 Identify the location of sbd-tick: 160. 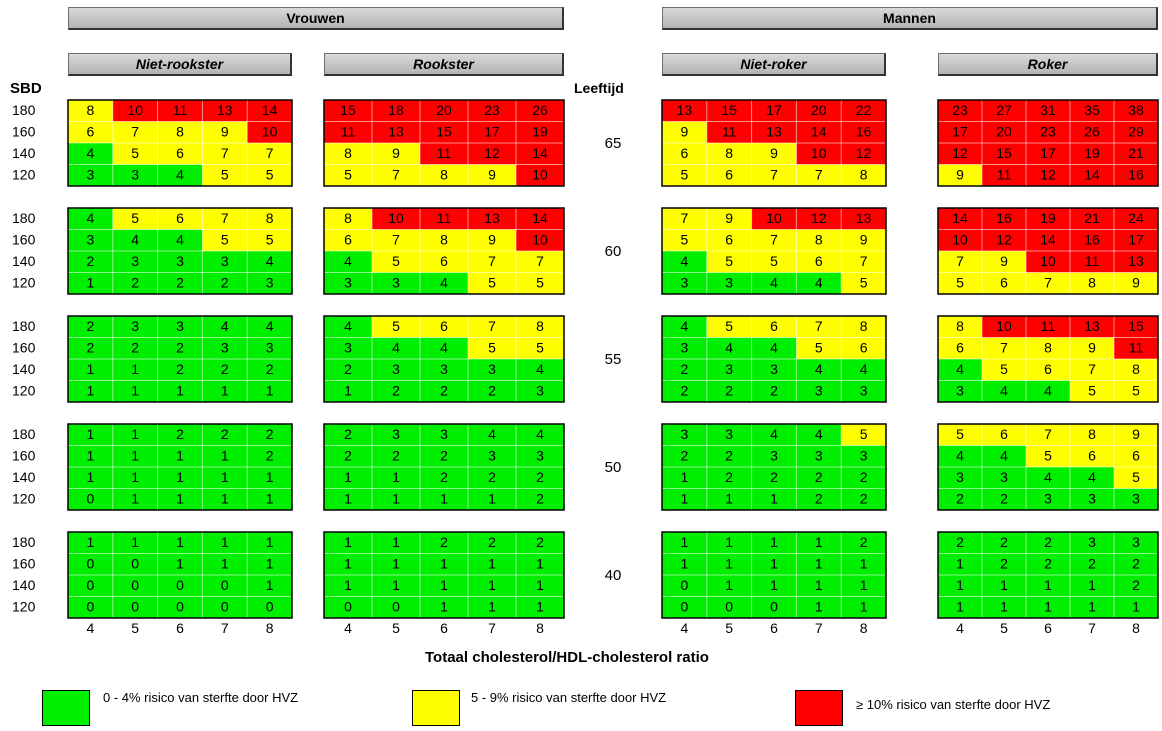
(24, 240).